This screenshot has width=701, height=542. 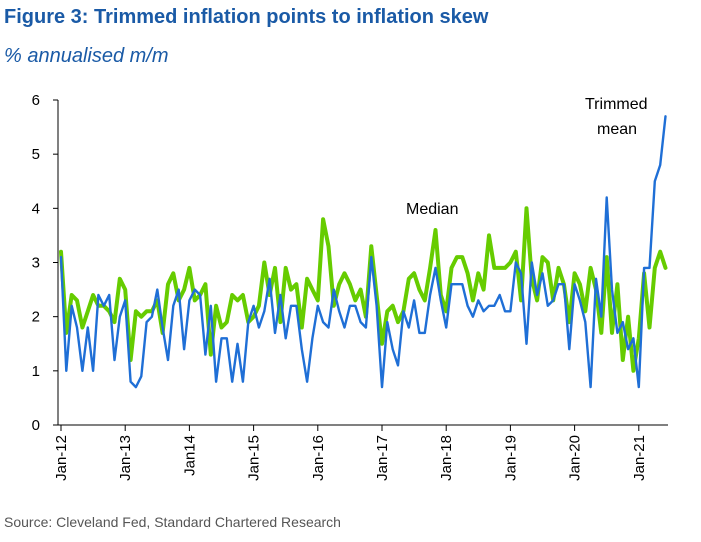 What do you see at coordinates (432, 209) in the screenshot?
I see `median-annotation: Median` at bounding box center [432, 209].